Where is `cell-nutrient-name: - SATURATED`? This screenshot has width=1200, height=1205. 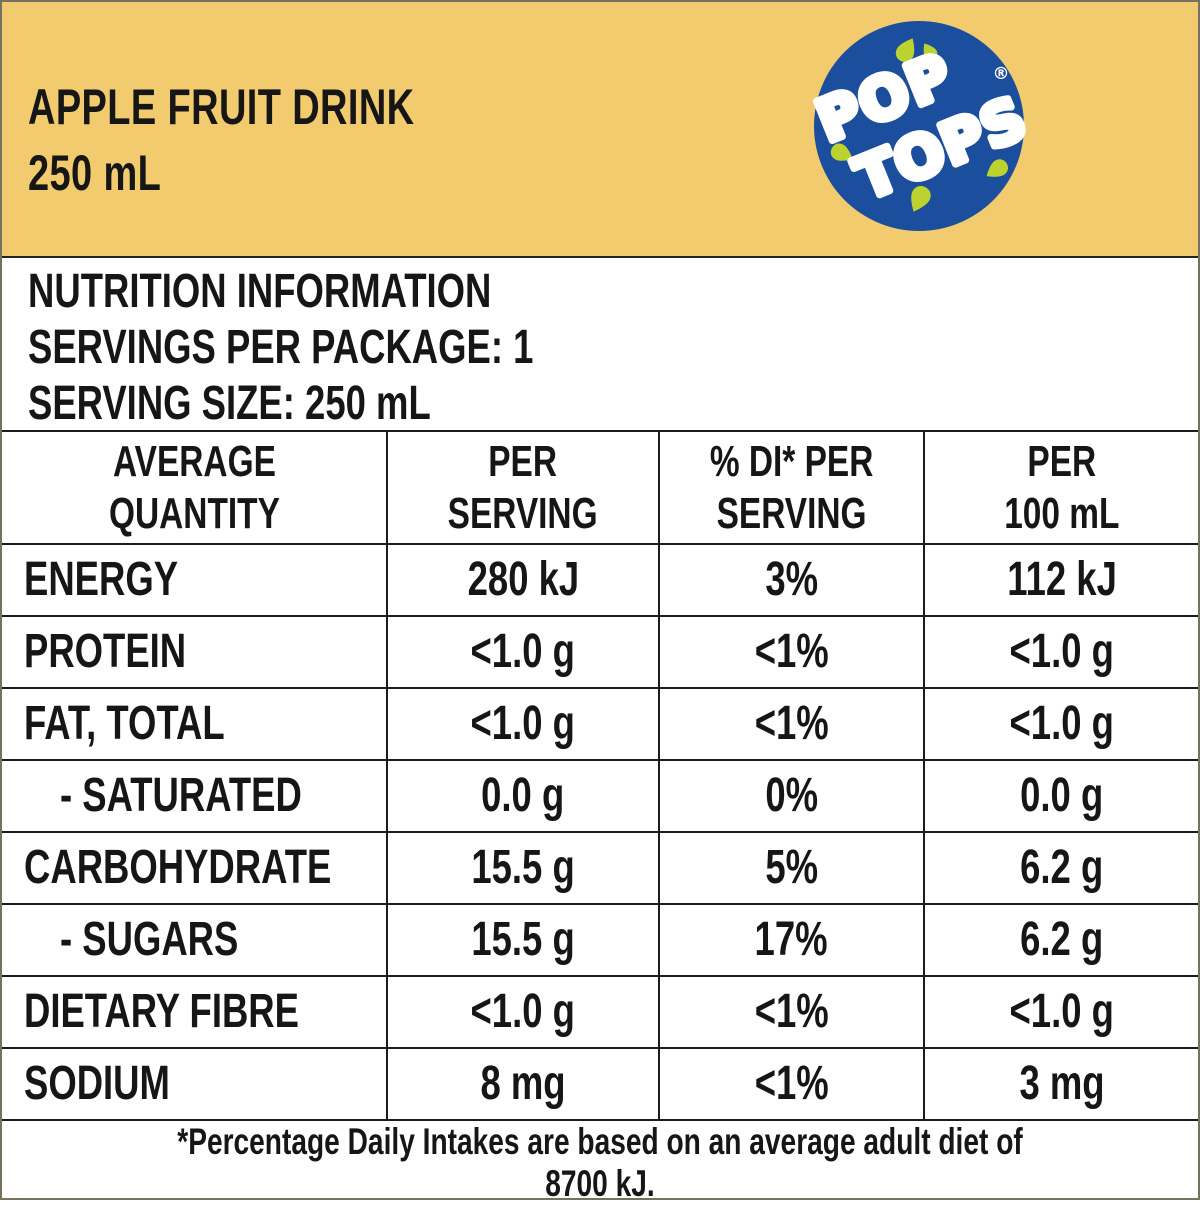 cell-nutrient-name: - SATURATED is located at coordinates (195, 796).